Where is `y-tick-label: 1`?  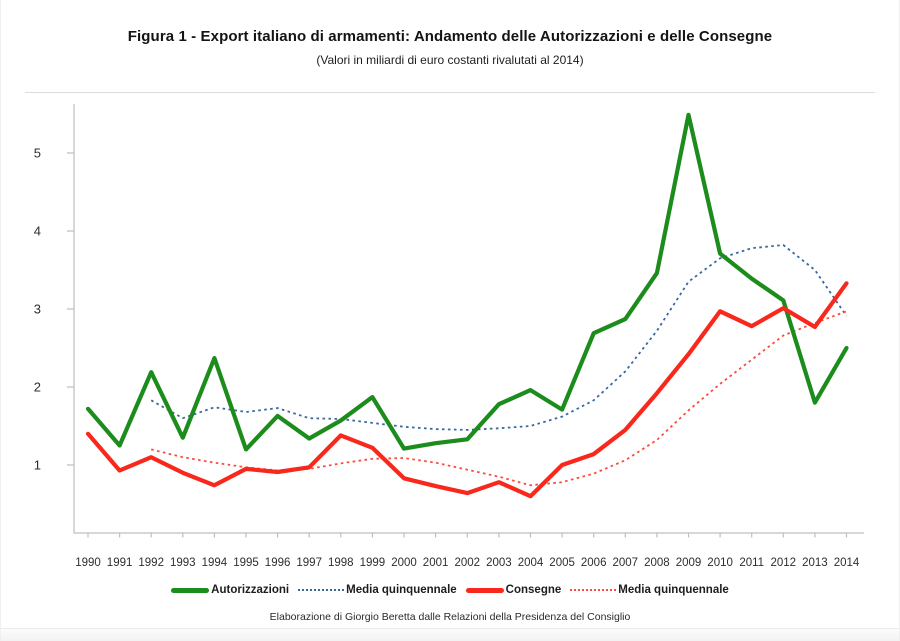
y-tick-label: 1 is located at coordinates (37, 465).